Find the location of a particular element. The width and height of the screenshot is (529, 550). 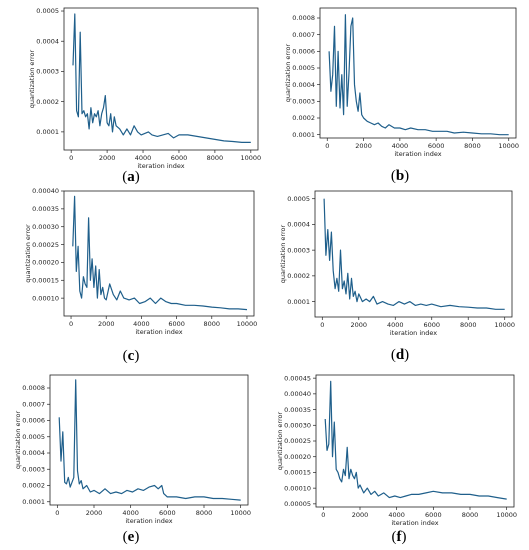

panel-caption: (a) is located at coordinates (131, 177).